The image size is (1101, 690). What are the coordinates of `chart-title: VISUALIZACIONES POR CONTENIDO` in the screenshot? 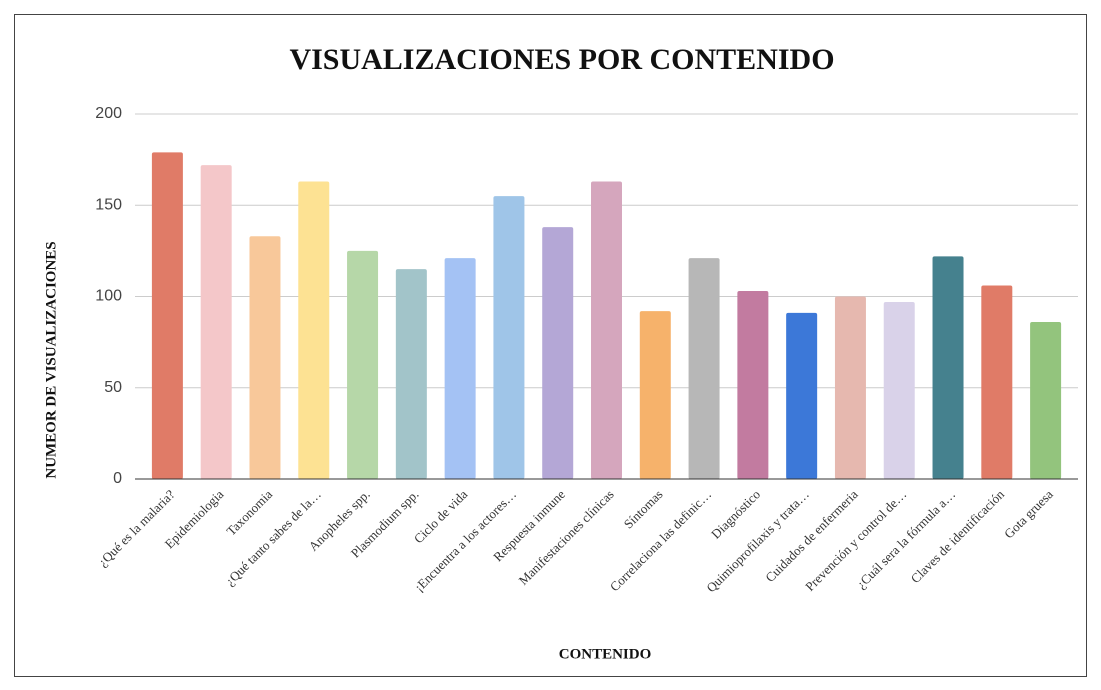 It's located at (561, 59).